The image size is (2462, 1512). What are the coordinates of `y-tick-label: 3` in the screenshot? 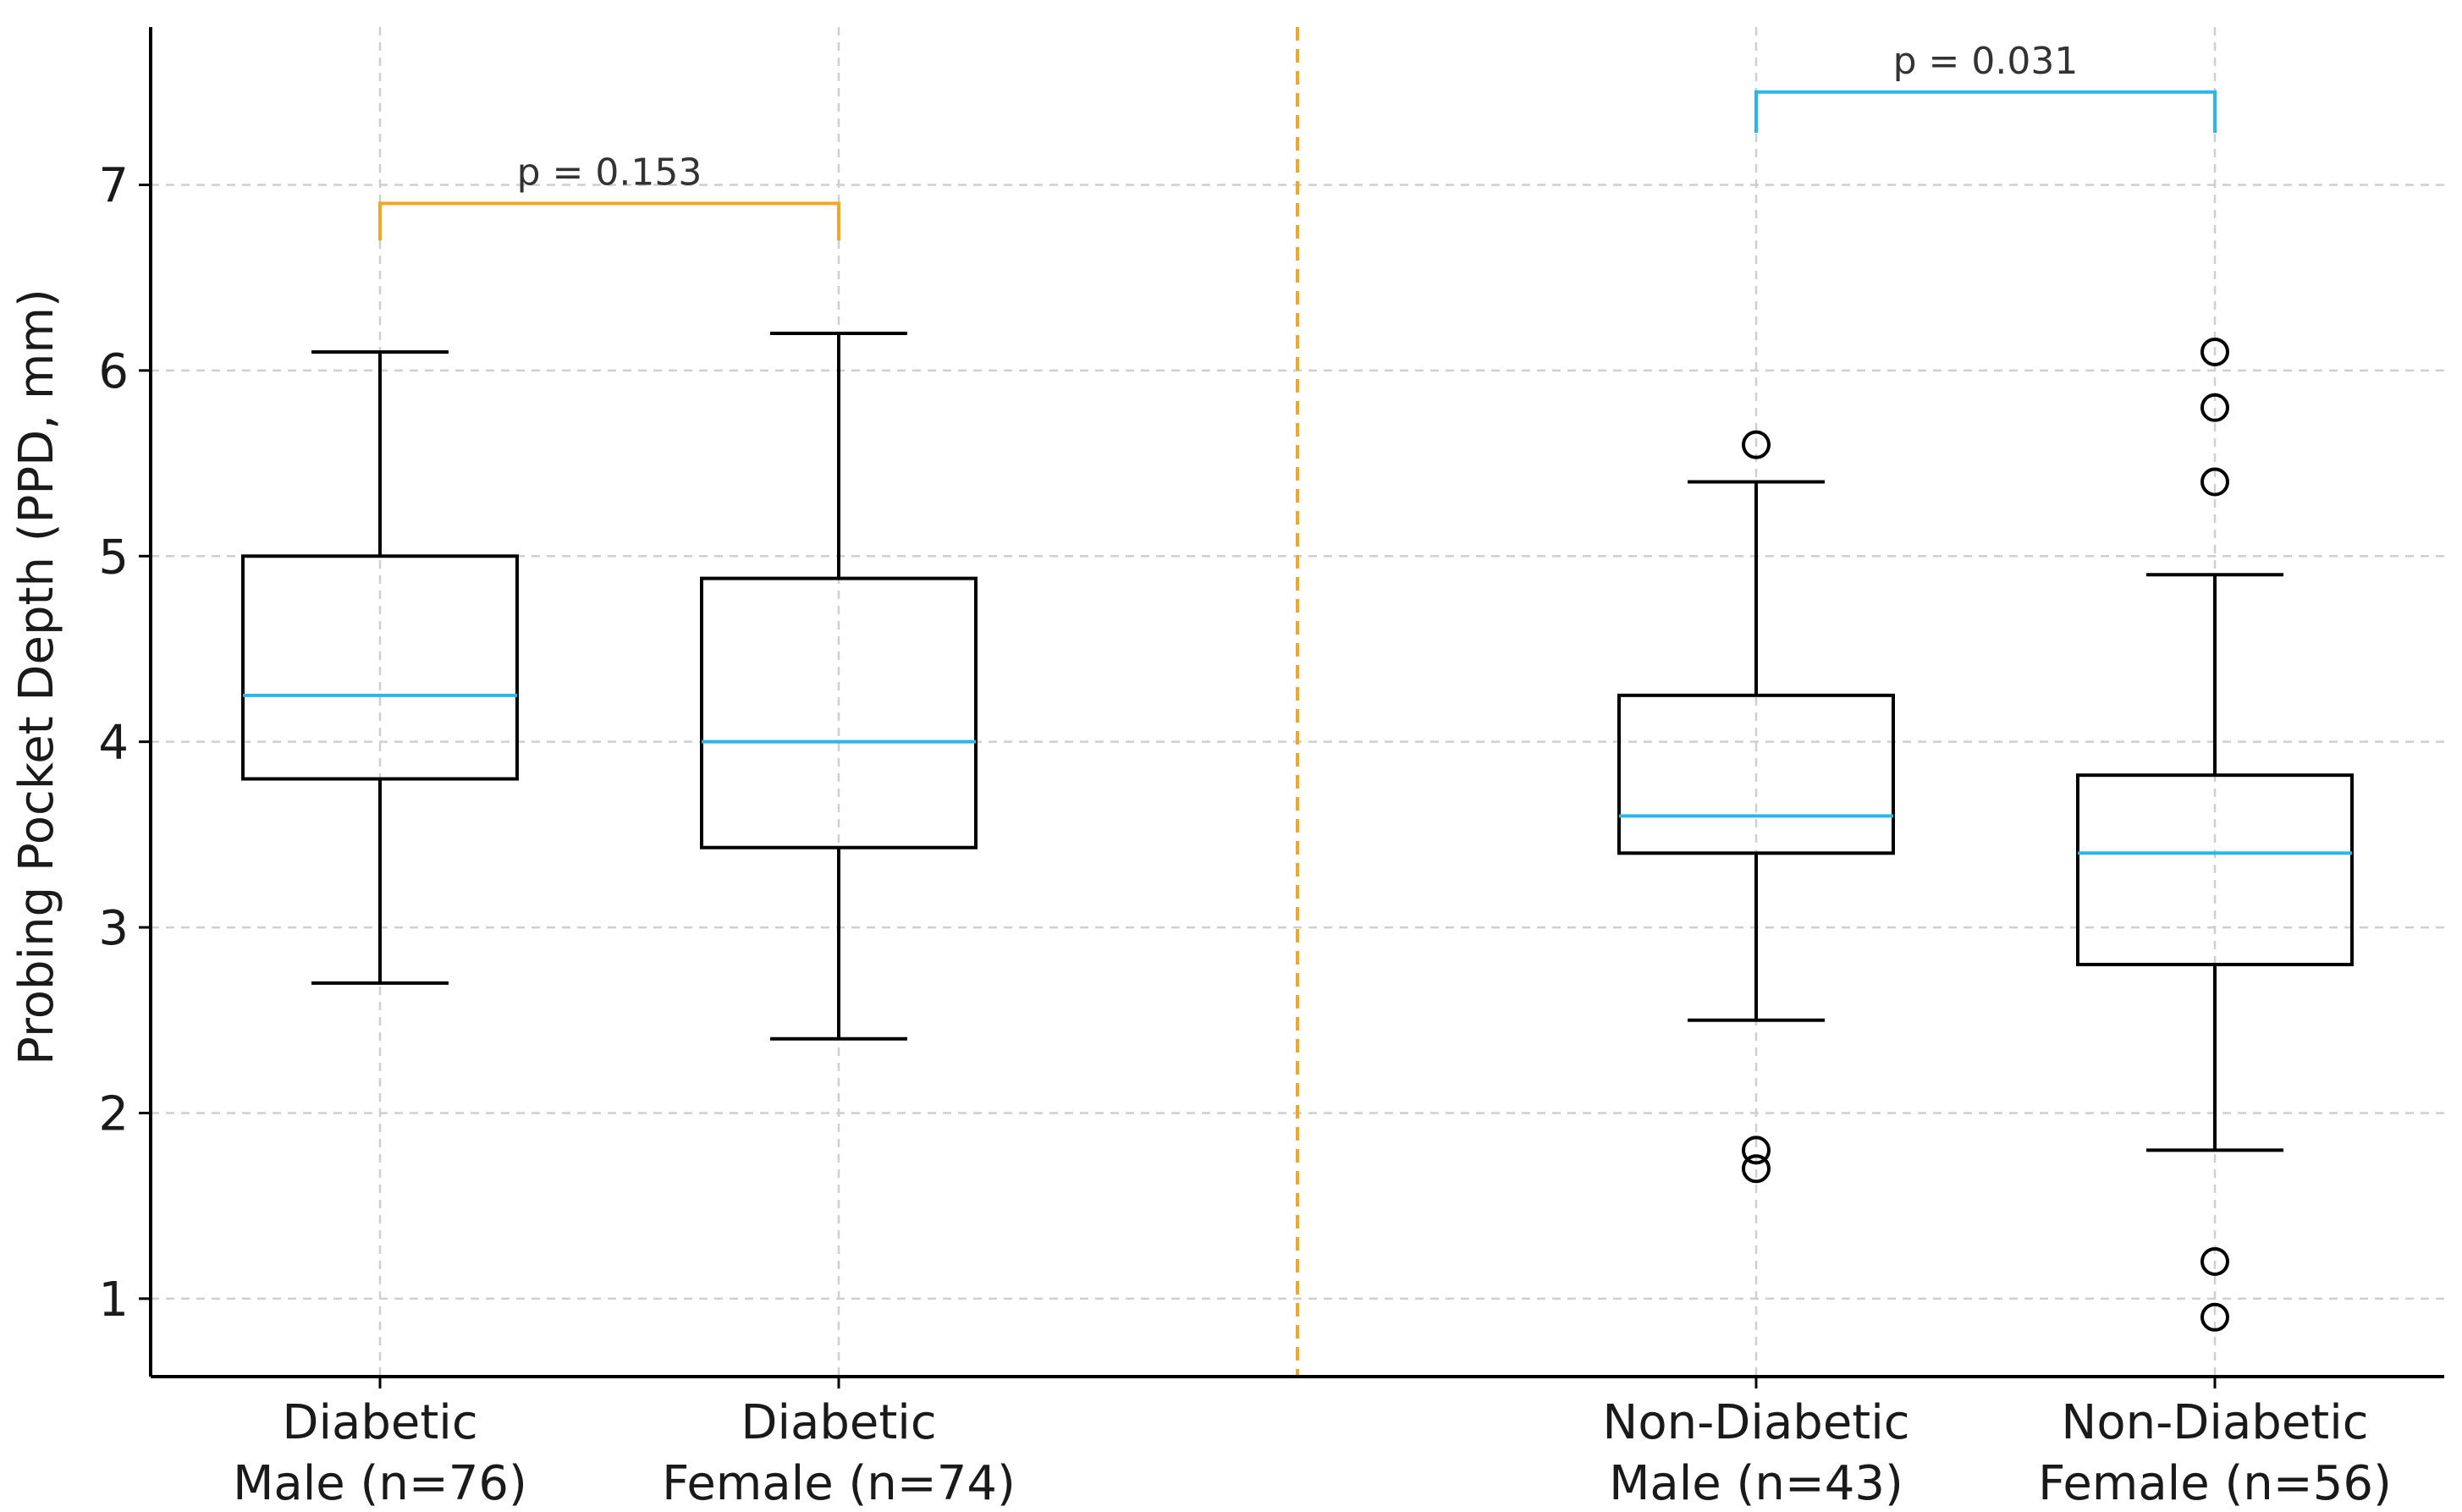 It's located at (113, 929).